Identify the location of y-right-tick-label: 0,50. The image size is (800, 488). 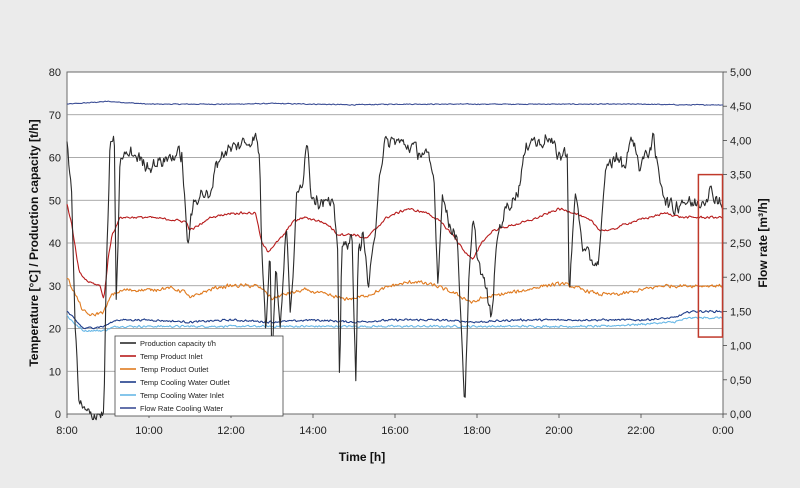
(740, 381).